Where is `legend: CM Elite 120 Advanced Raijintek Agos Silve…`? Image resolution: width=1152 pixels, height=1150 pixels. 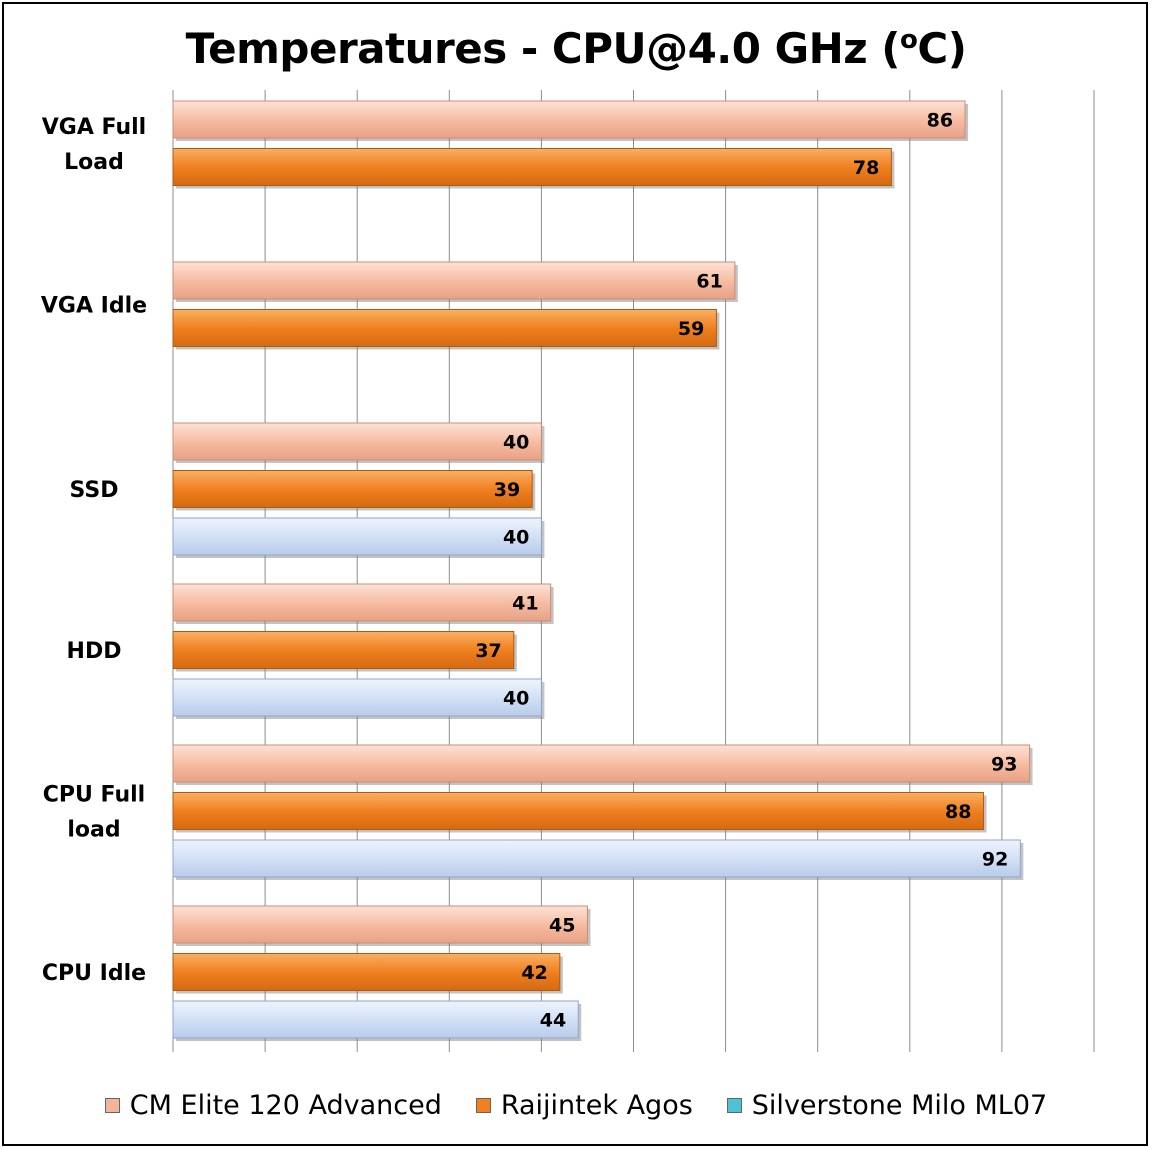 legend: CM Elite 120 Advanced Raijintek Agos Silve… is located at coordinates (576, 1105).